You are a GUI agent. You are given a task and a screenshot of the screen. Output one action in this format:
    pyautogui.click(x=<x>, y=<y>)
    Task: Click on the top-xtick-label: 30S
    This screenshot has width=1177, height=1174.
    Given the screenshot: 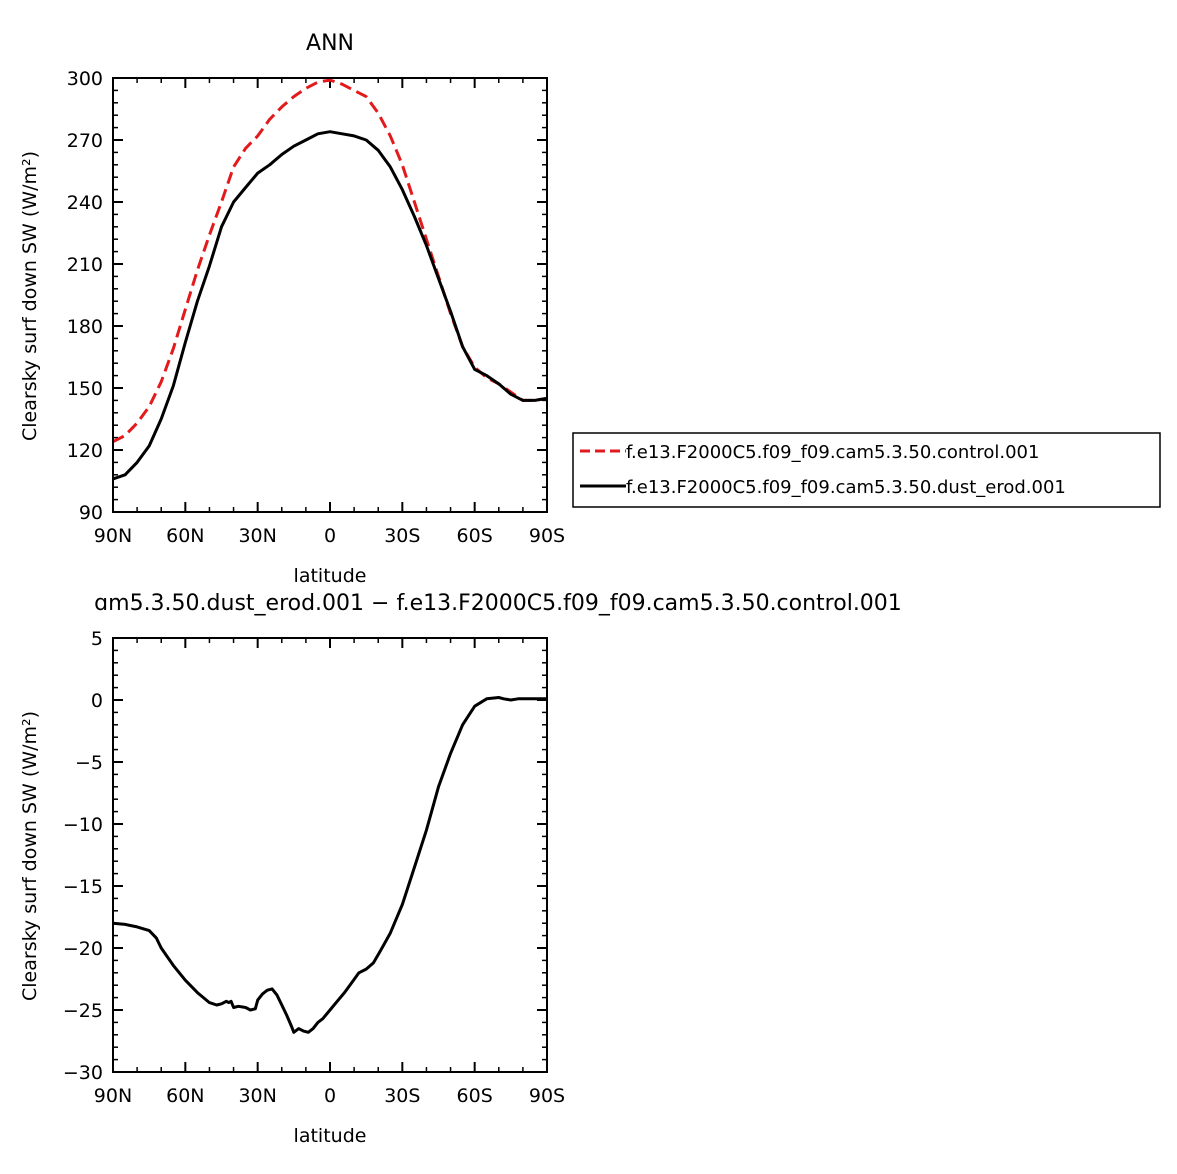 What is the action you would take?
    pyautogui.click(x=402, y=536)
    